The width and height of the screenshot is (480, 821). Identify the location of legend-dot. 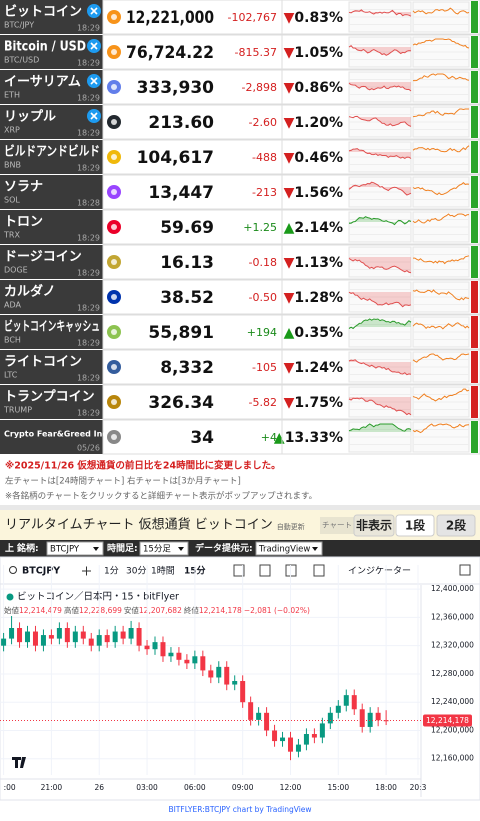
(10, 597).